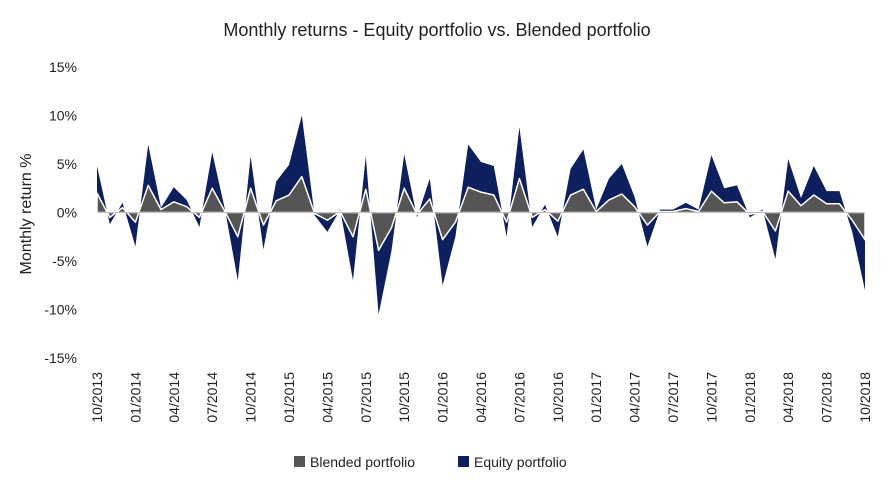 This screenshot has width=895, height=496. What do you see at coordinates (212, 397) in the screenshot?
I see `x-tick-label: 07/2014` at bounding box center [212, 397].